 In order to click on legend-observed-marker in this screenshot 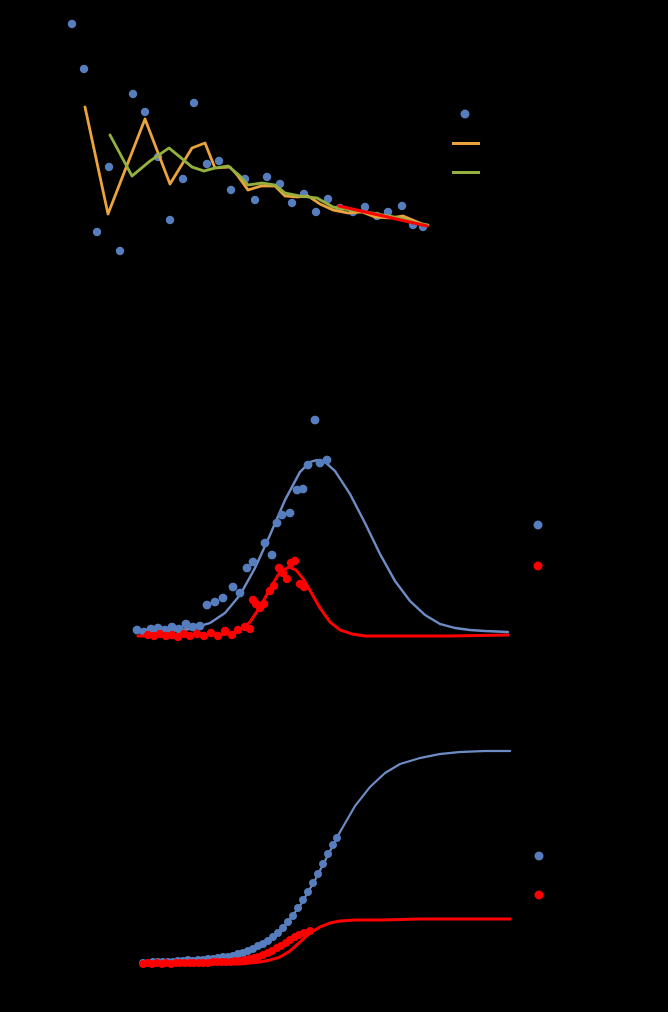, I will do `click(465, 114)`.